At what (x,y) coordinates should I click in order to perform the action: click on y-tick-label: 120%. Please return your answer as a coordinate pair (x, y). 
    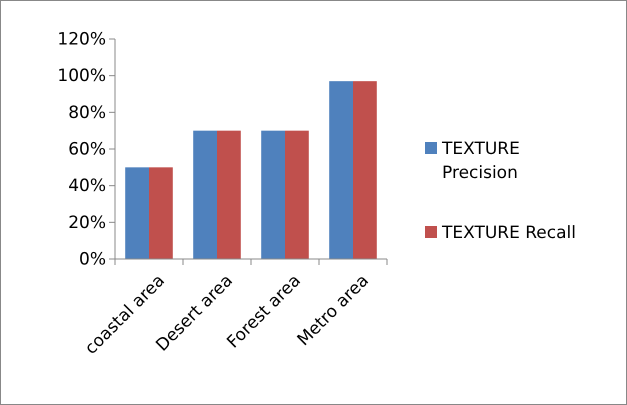
    Looking at the image, I should click on (81, 39).